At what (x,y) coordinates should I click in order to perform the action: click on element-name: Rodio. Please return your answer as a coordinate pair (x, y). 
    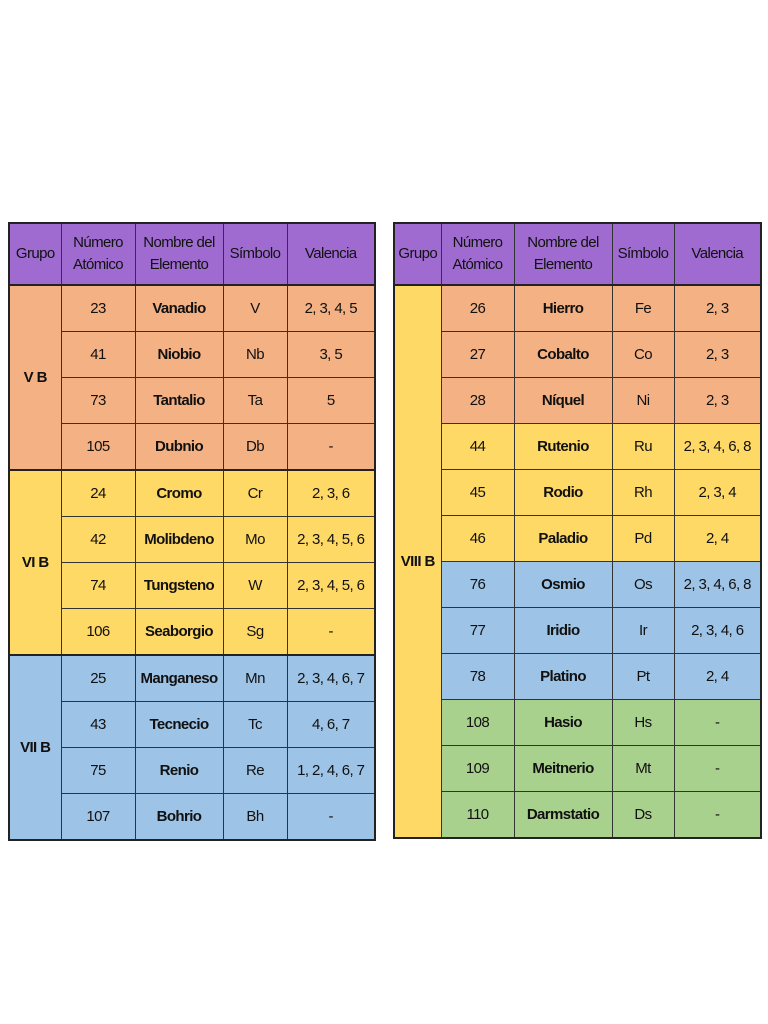
    Looking at the image, I should click on (563, 492).